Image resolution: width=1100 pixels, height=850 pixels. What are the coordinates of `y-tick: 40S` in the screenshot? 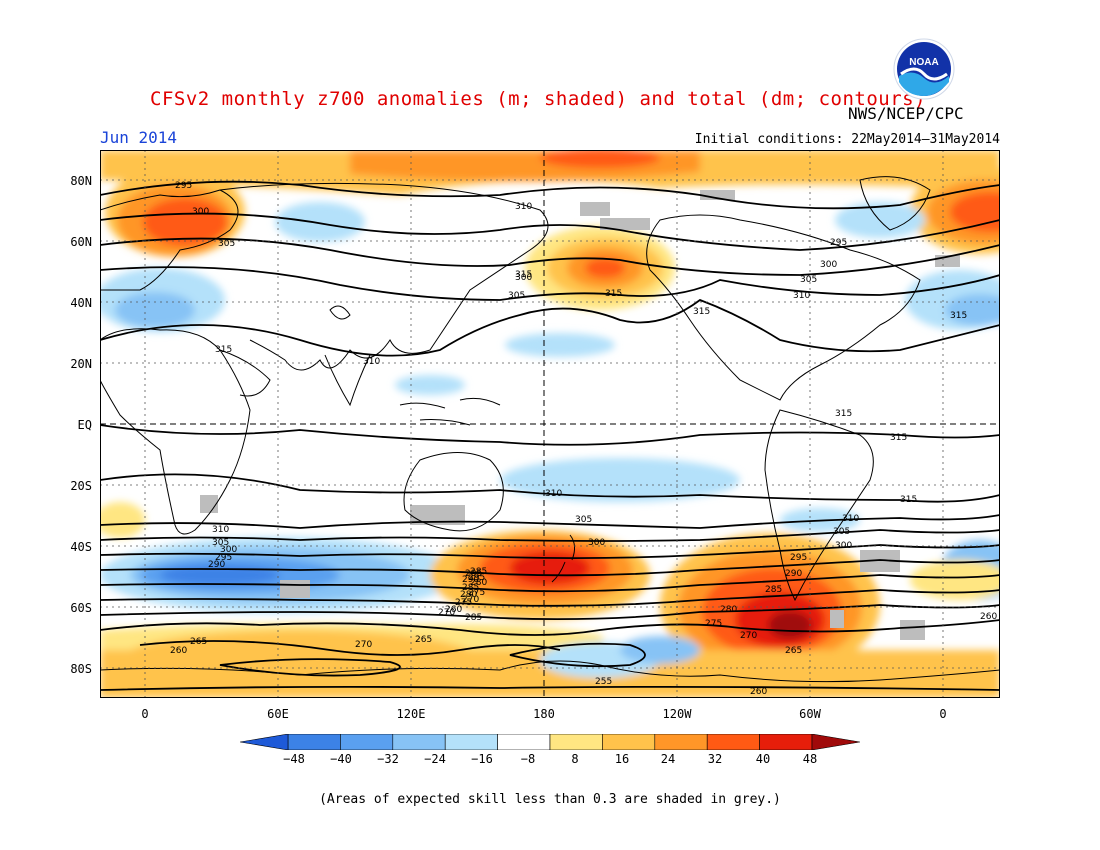 It's located at (81, 547).